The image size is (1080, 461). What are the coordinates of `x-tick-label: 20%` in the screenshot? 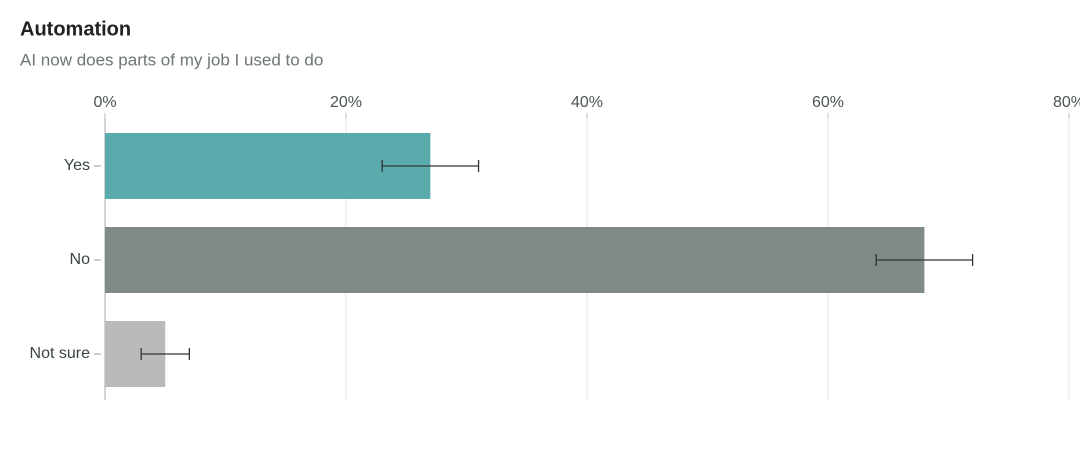 It's located at (346, 102).